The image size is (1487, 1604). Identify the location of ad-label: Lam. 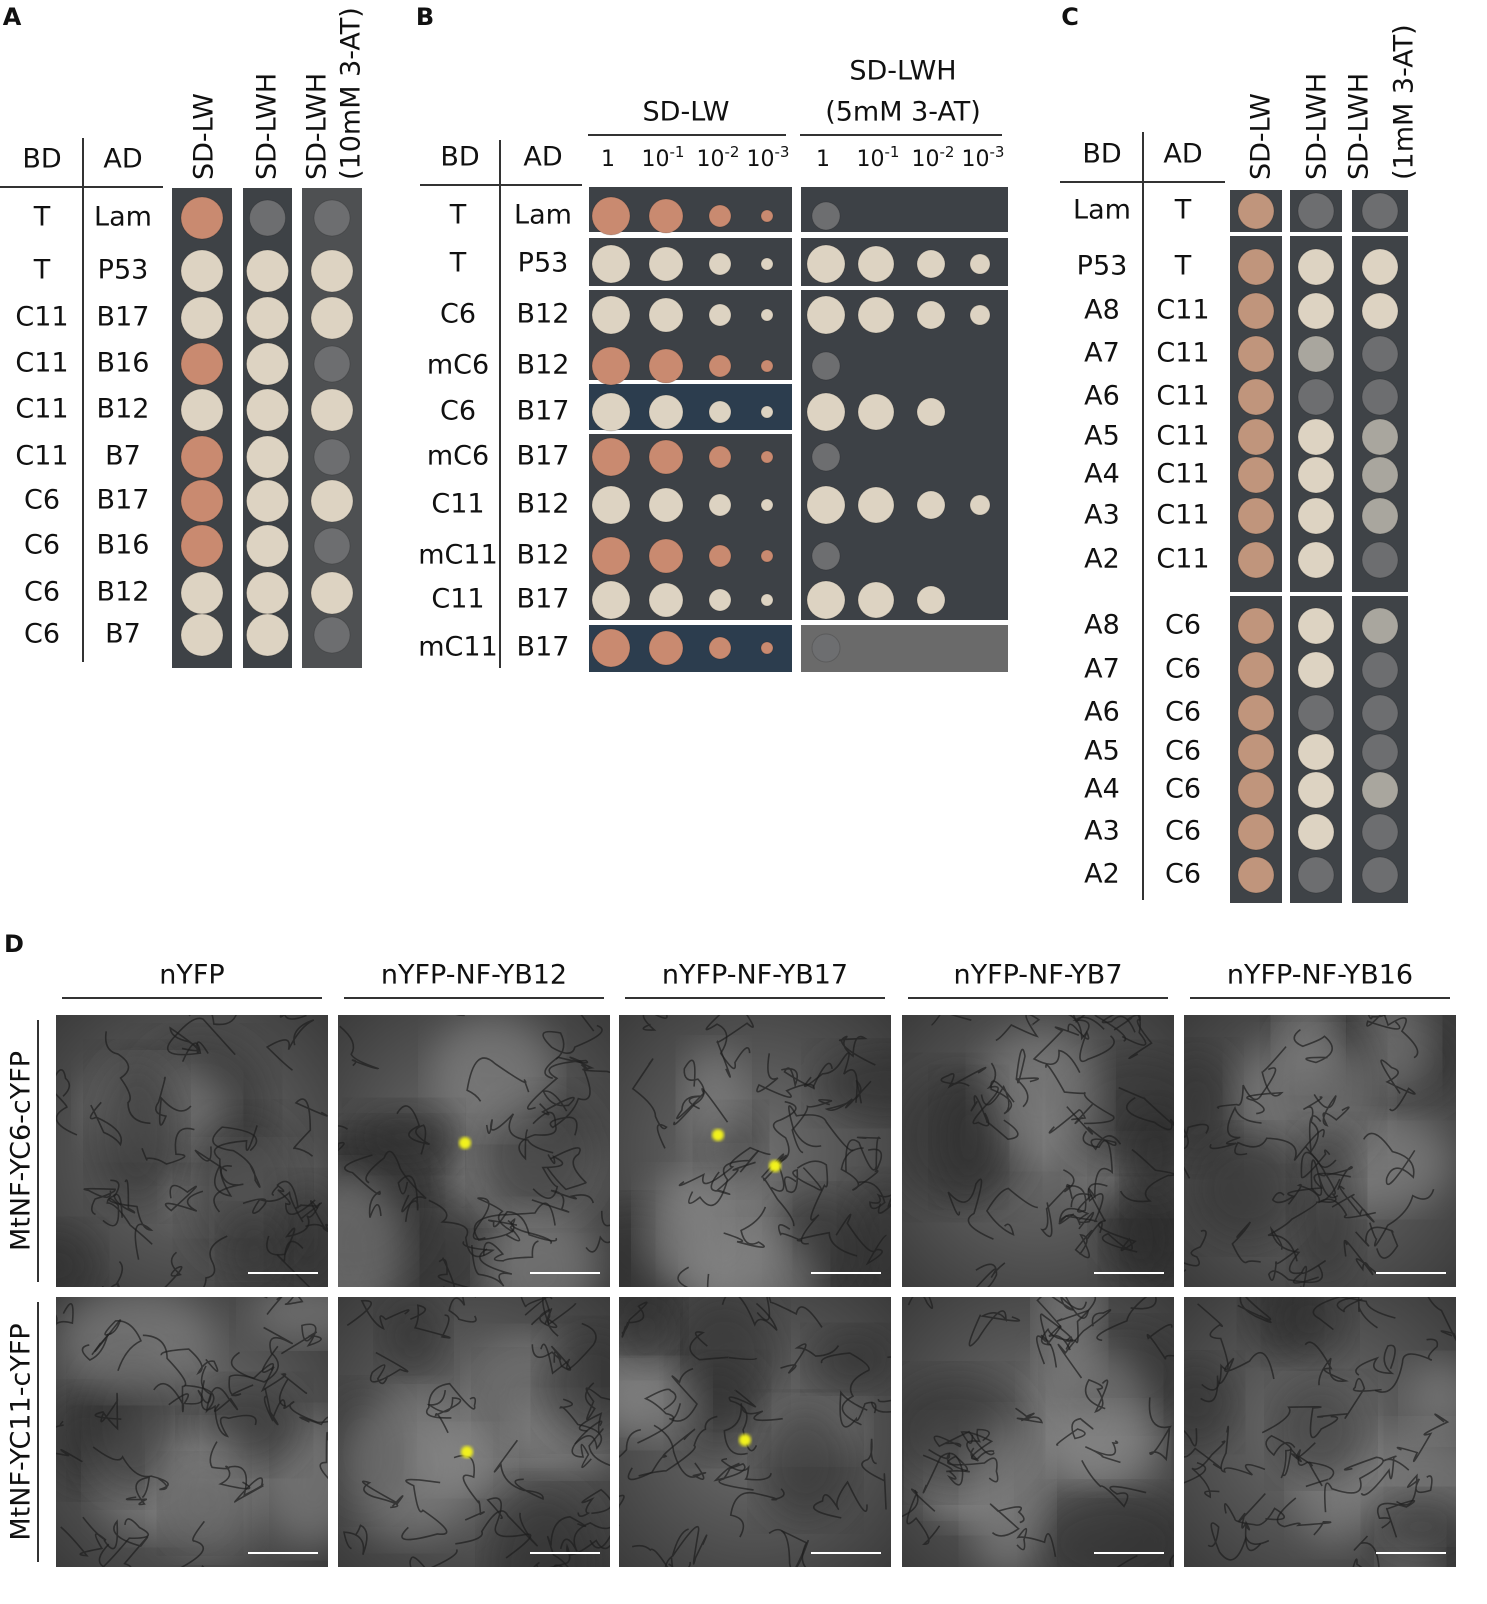
(543, 215).